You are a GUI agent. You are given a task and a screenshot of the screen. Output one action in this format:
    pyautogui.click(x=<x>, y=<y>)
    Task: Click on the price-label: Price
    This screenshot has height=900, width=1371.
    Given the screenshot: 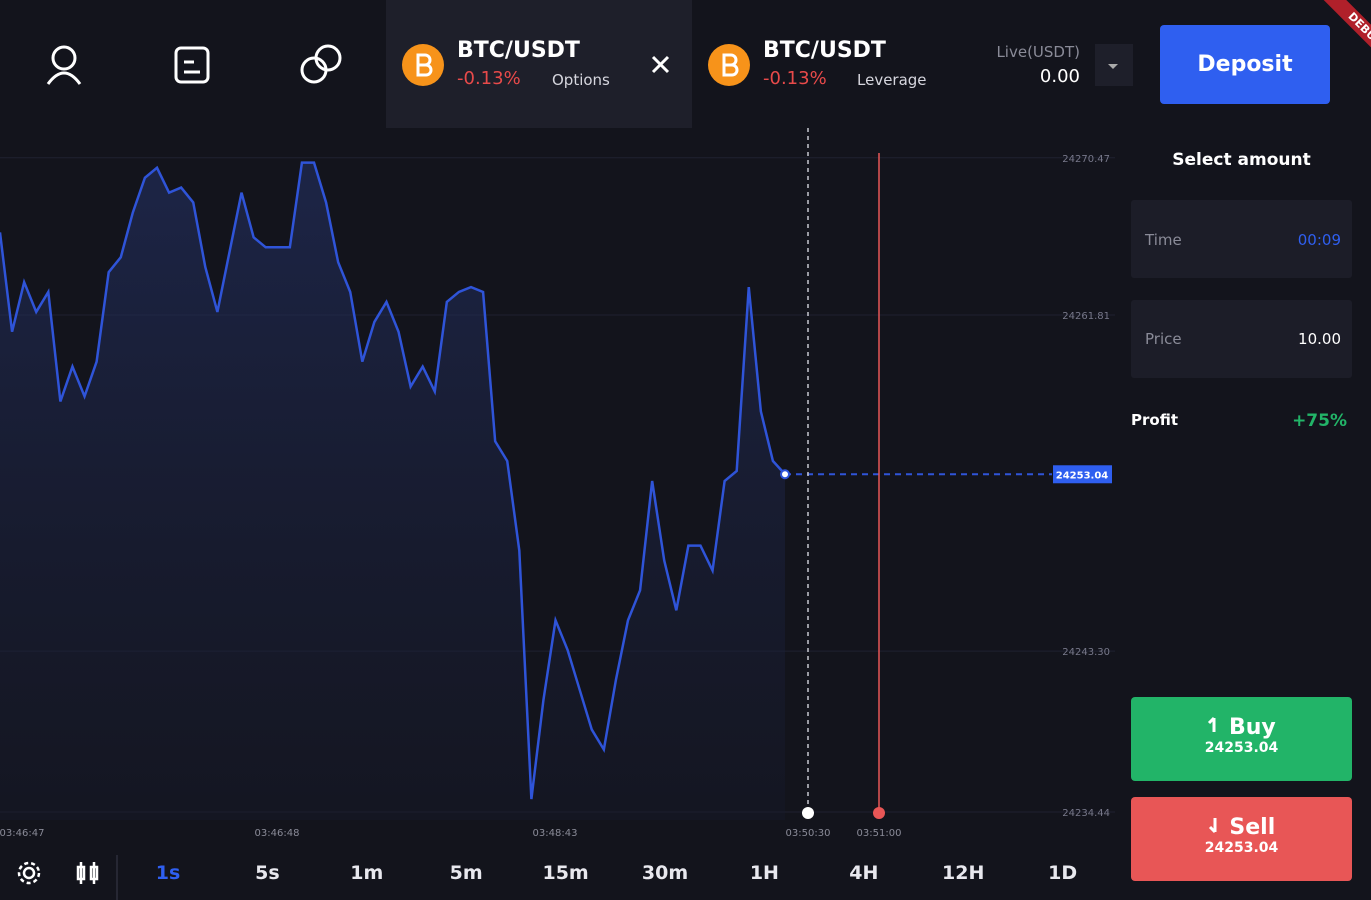 What is the action you would take?
    pyautogui.click(x=1163, y=339)
    